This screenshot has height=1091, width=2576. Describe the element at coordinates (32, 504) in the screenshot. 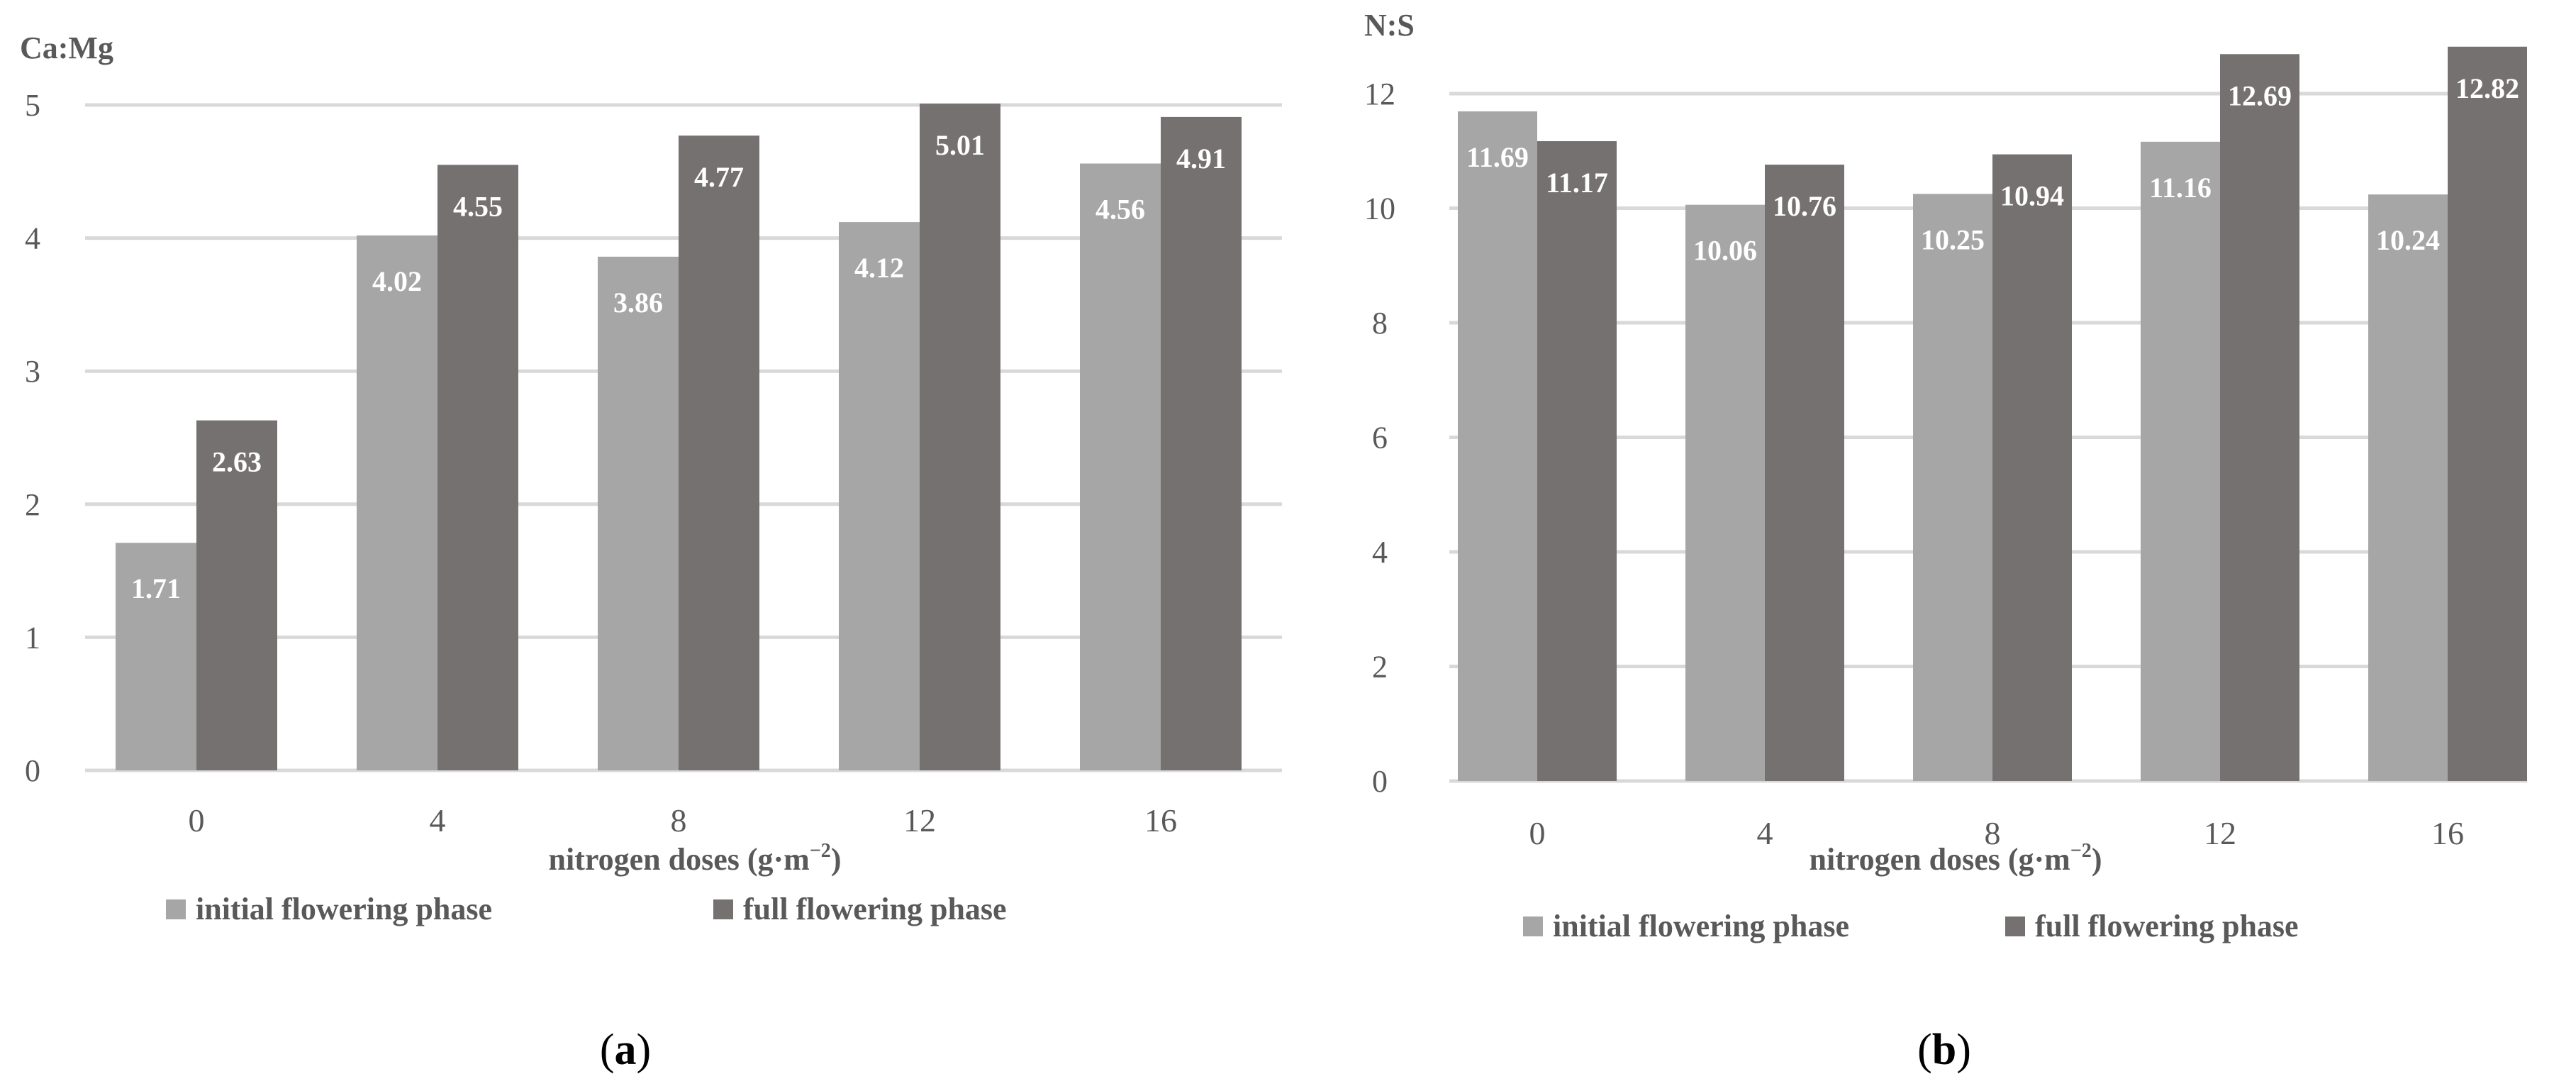

I see `chart-a-y-tick-label: 2` at that location.